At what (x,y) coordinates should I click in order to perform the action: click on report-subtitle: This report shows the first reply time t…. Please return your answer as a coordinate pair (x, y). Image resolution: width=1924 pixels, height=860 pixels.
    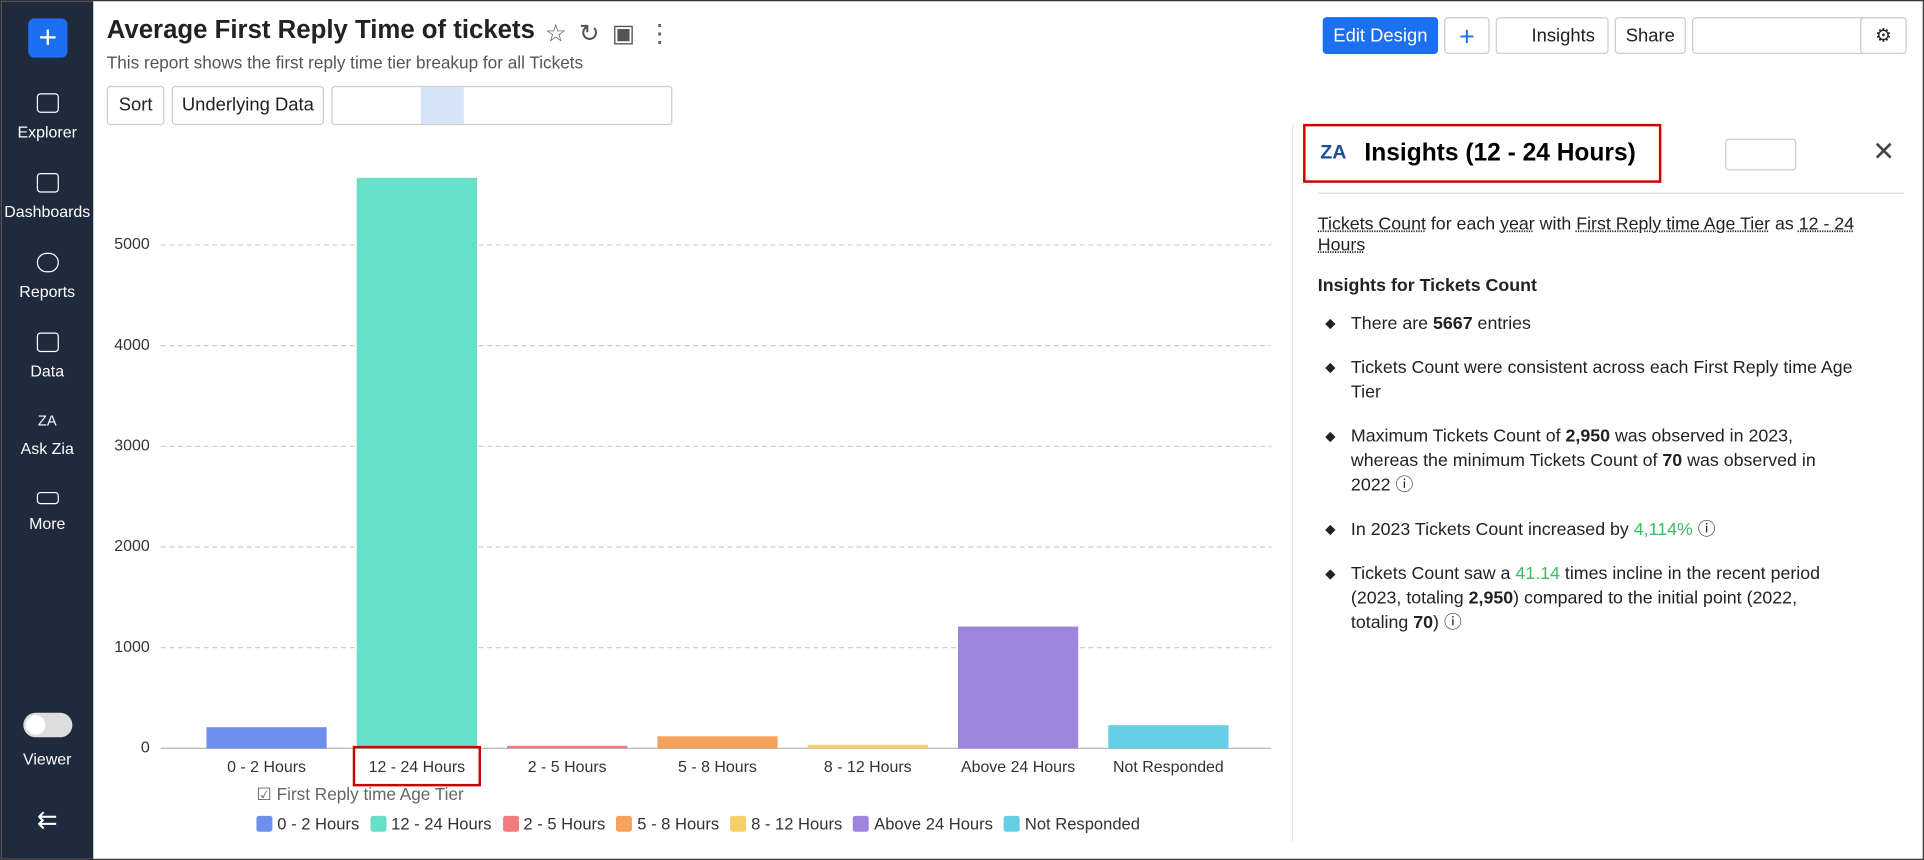
    Looking at the image, I should click on (345, 62).